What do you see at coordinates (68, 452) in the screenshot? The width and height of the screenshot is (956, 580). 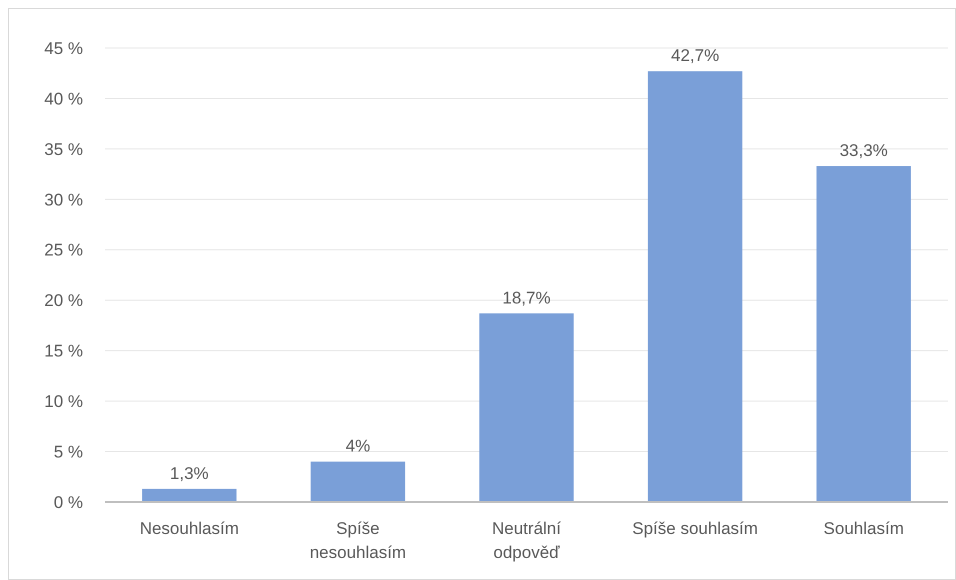 I see `y-tick-label: 5 %` at bounding box center [68, 452].